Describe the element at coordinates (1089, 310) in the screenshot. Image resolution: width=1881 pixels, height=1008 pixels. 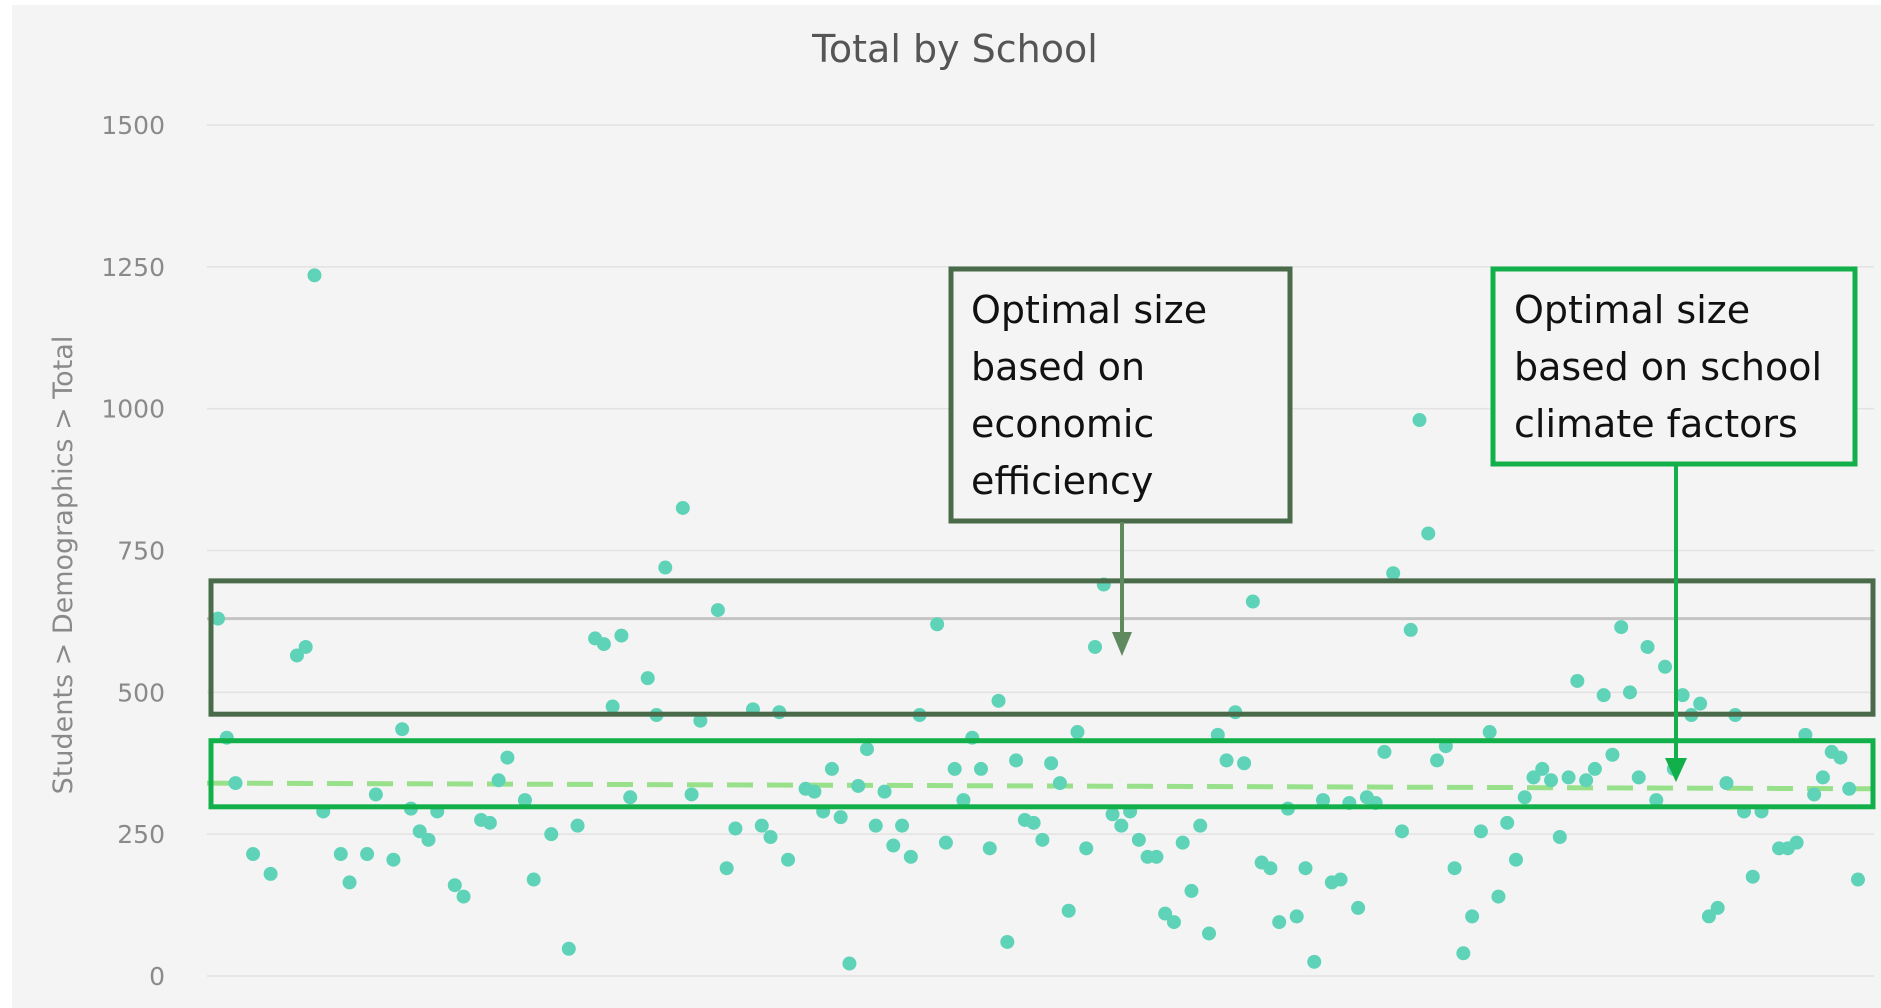
I see `callout-economic-efficiency-line-1: Optimal size` at that location.